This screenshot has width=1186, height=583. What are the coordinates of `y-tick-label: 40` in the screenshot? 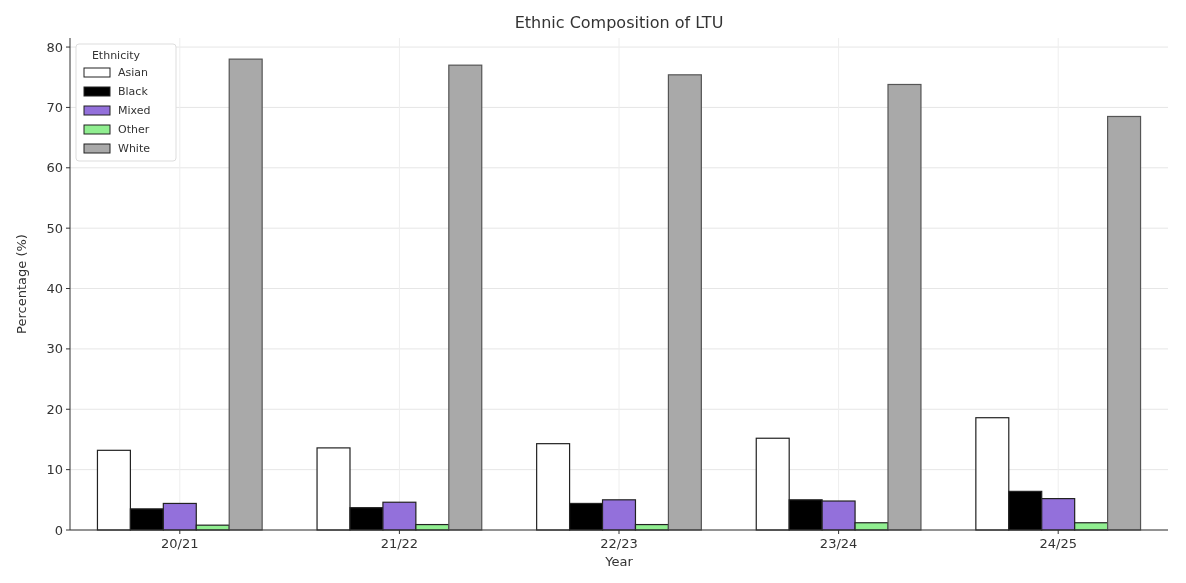 It's located at (54, 289).